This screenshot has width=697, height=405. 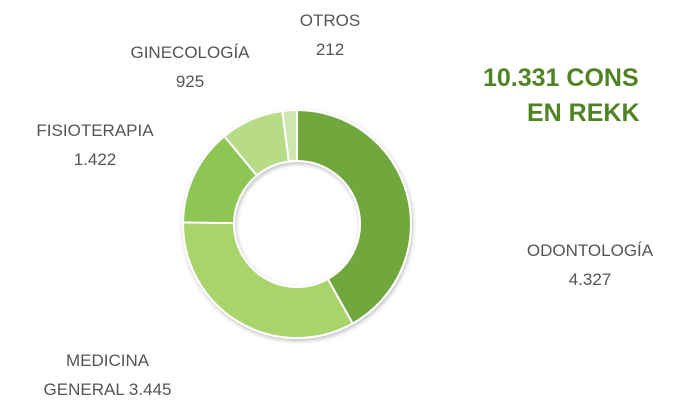 I want to click on value-label: 4.327, so click(x=590, y=279).